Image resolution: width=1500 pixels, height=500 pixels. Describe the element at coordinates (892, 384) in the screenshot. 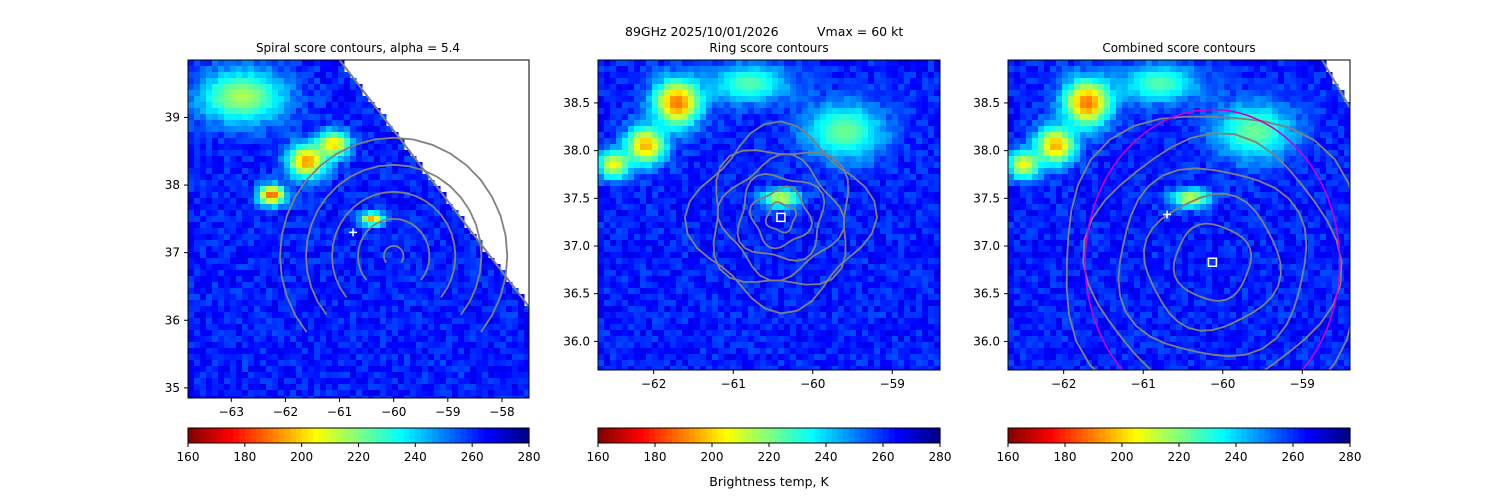

I see `ring-xtick-label: −59` at that location.